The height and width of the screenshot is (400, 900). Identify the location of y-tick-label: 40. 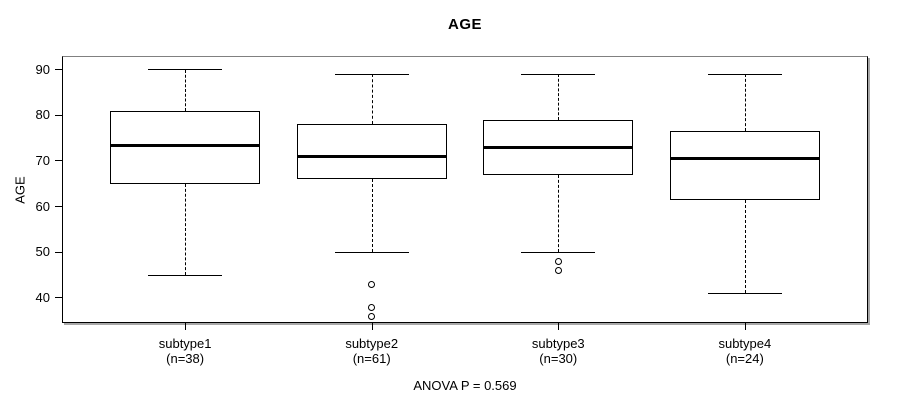
(42, 297).